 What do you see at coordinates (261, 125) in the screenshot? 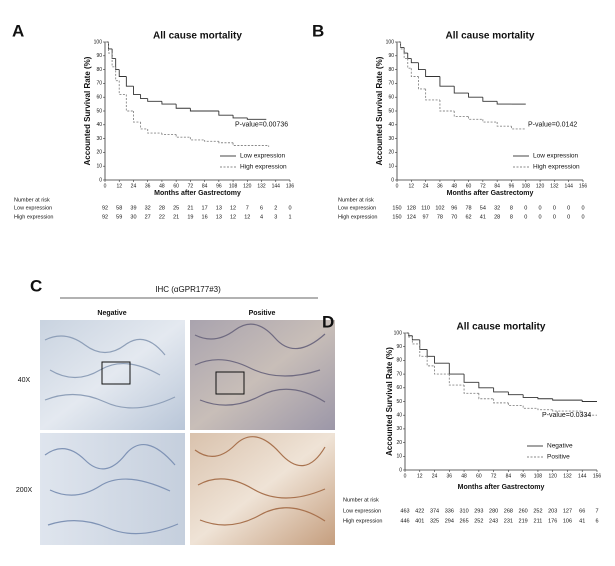
I see `annotation: P-value=0.00736` at bounding box center [261, 125].